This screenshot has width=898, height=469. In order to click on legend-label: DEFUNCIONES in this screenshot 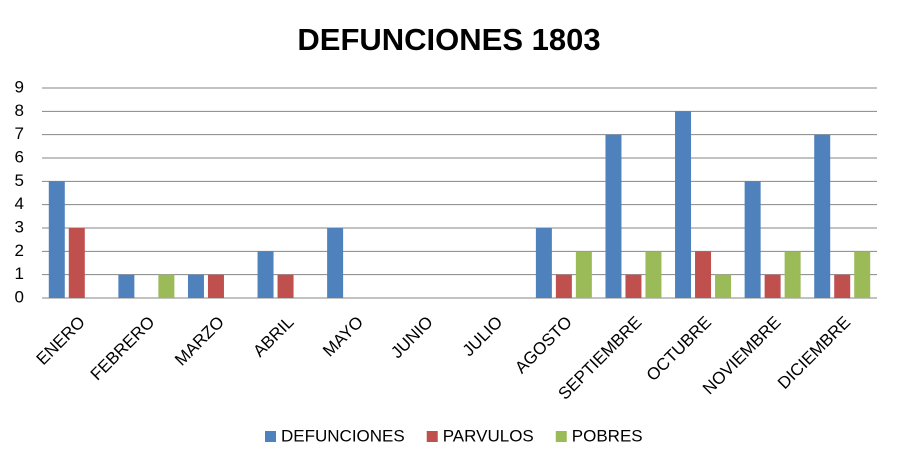, I will do `click(343, 435)`.